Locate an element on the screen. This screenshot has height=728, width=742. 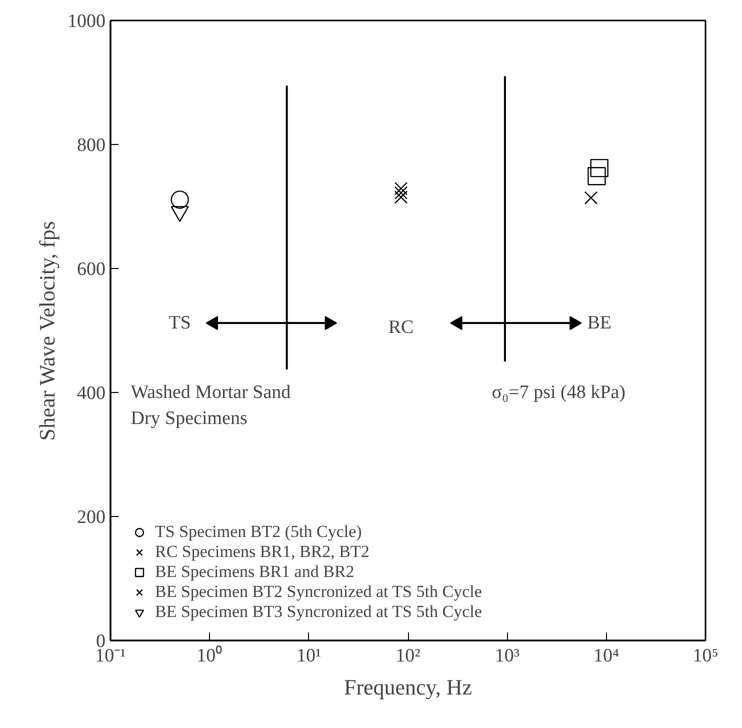
x-tick-label: 10¹ is located at coordinates (309, 656).